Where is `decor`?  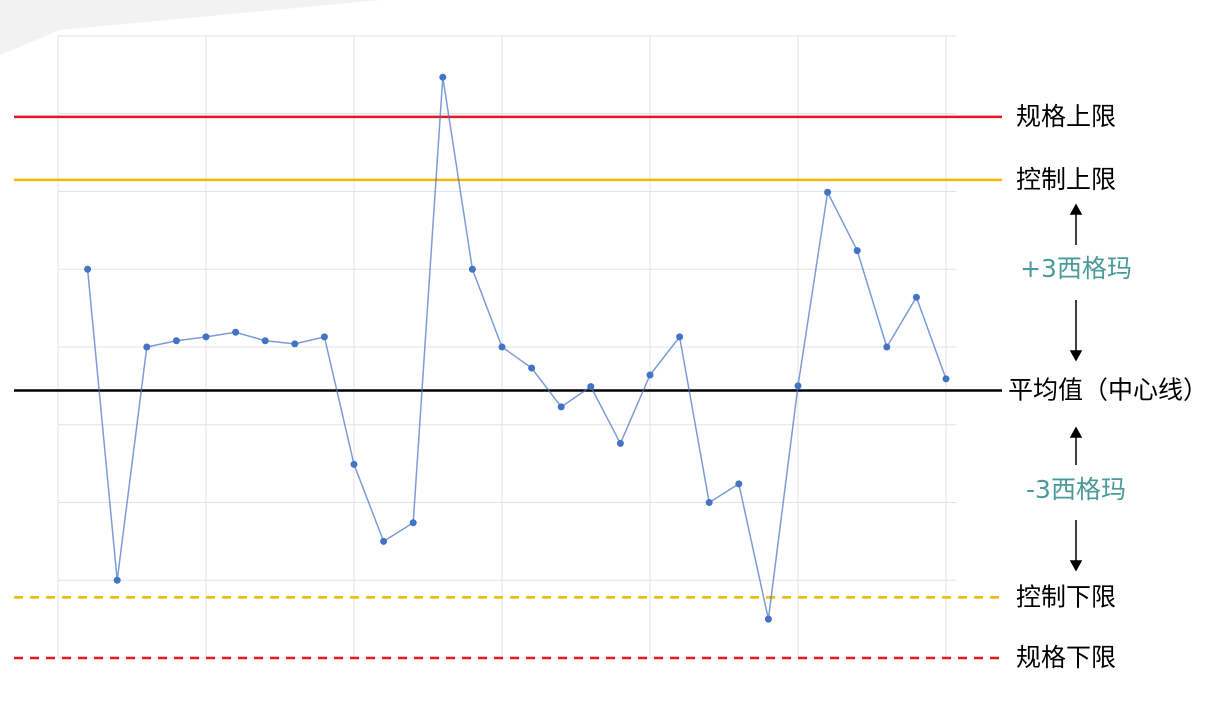
decor is located at coordinates (190, 27).